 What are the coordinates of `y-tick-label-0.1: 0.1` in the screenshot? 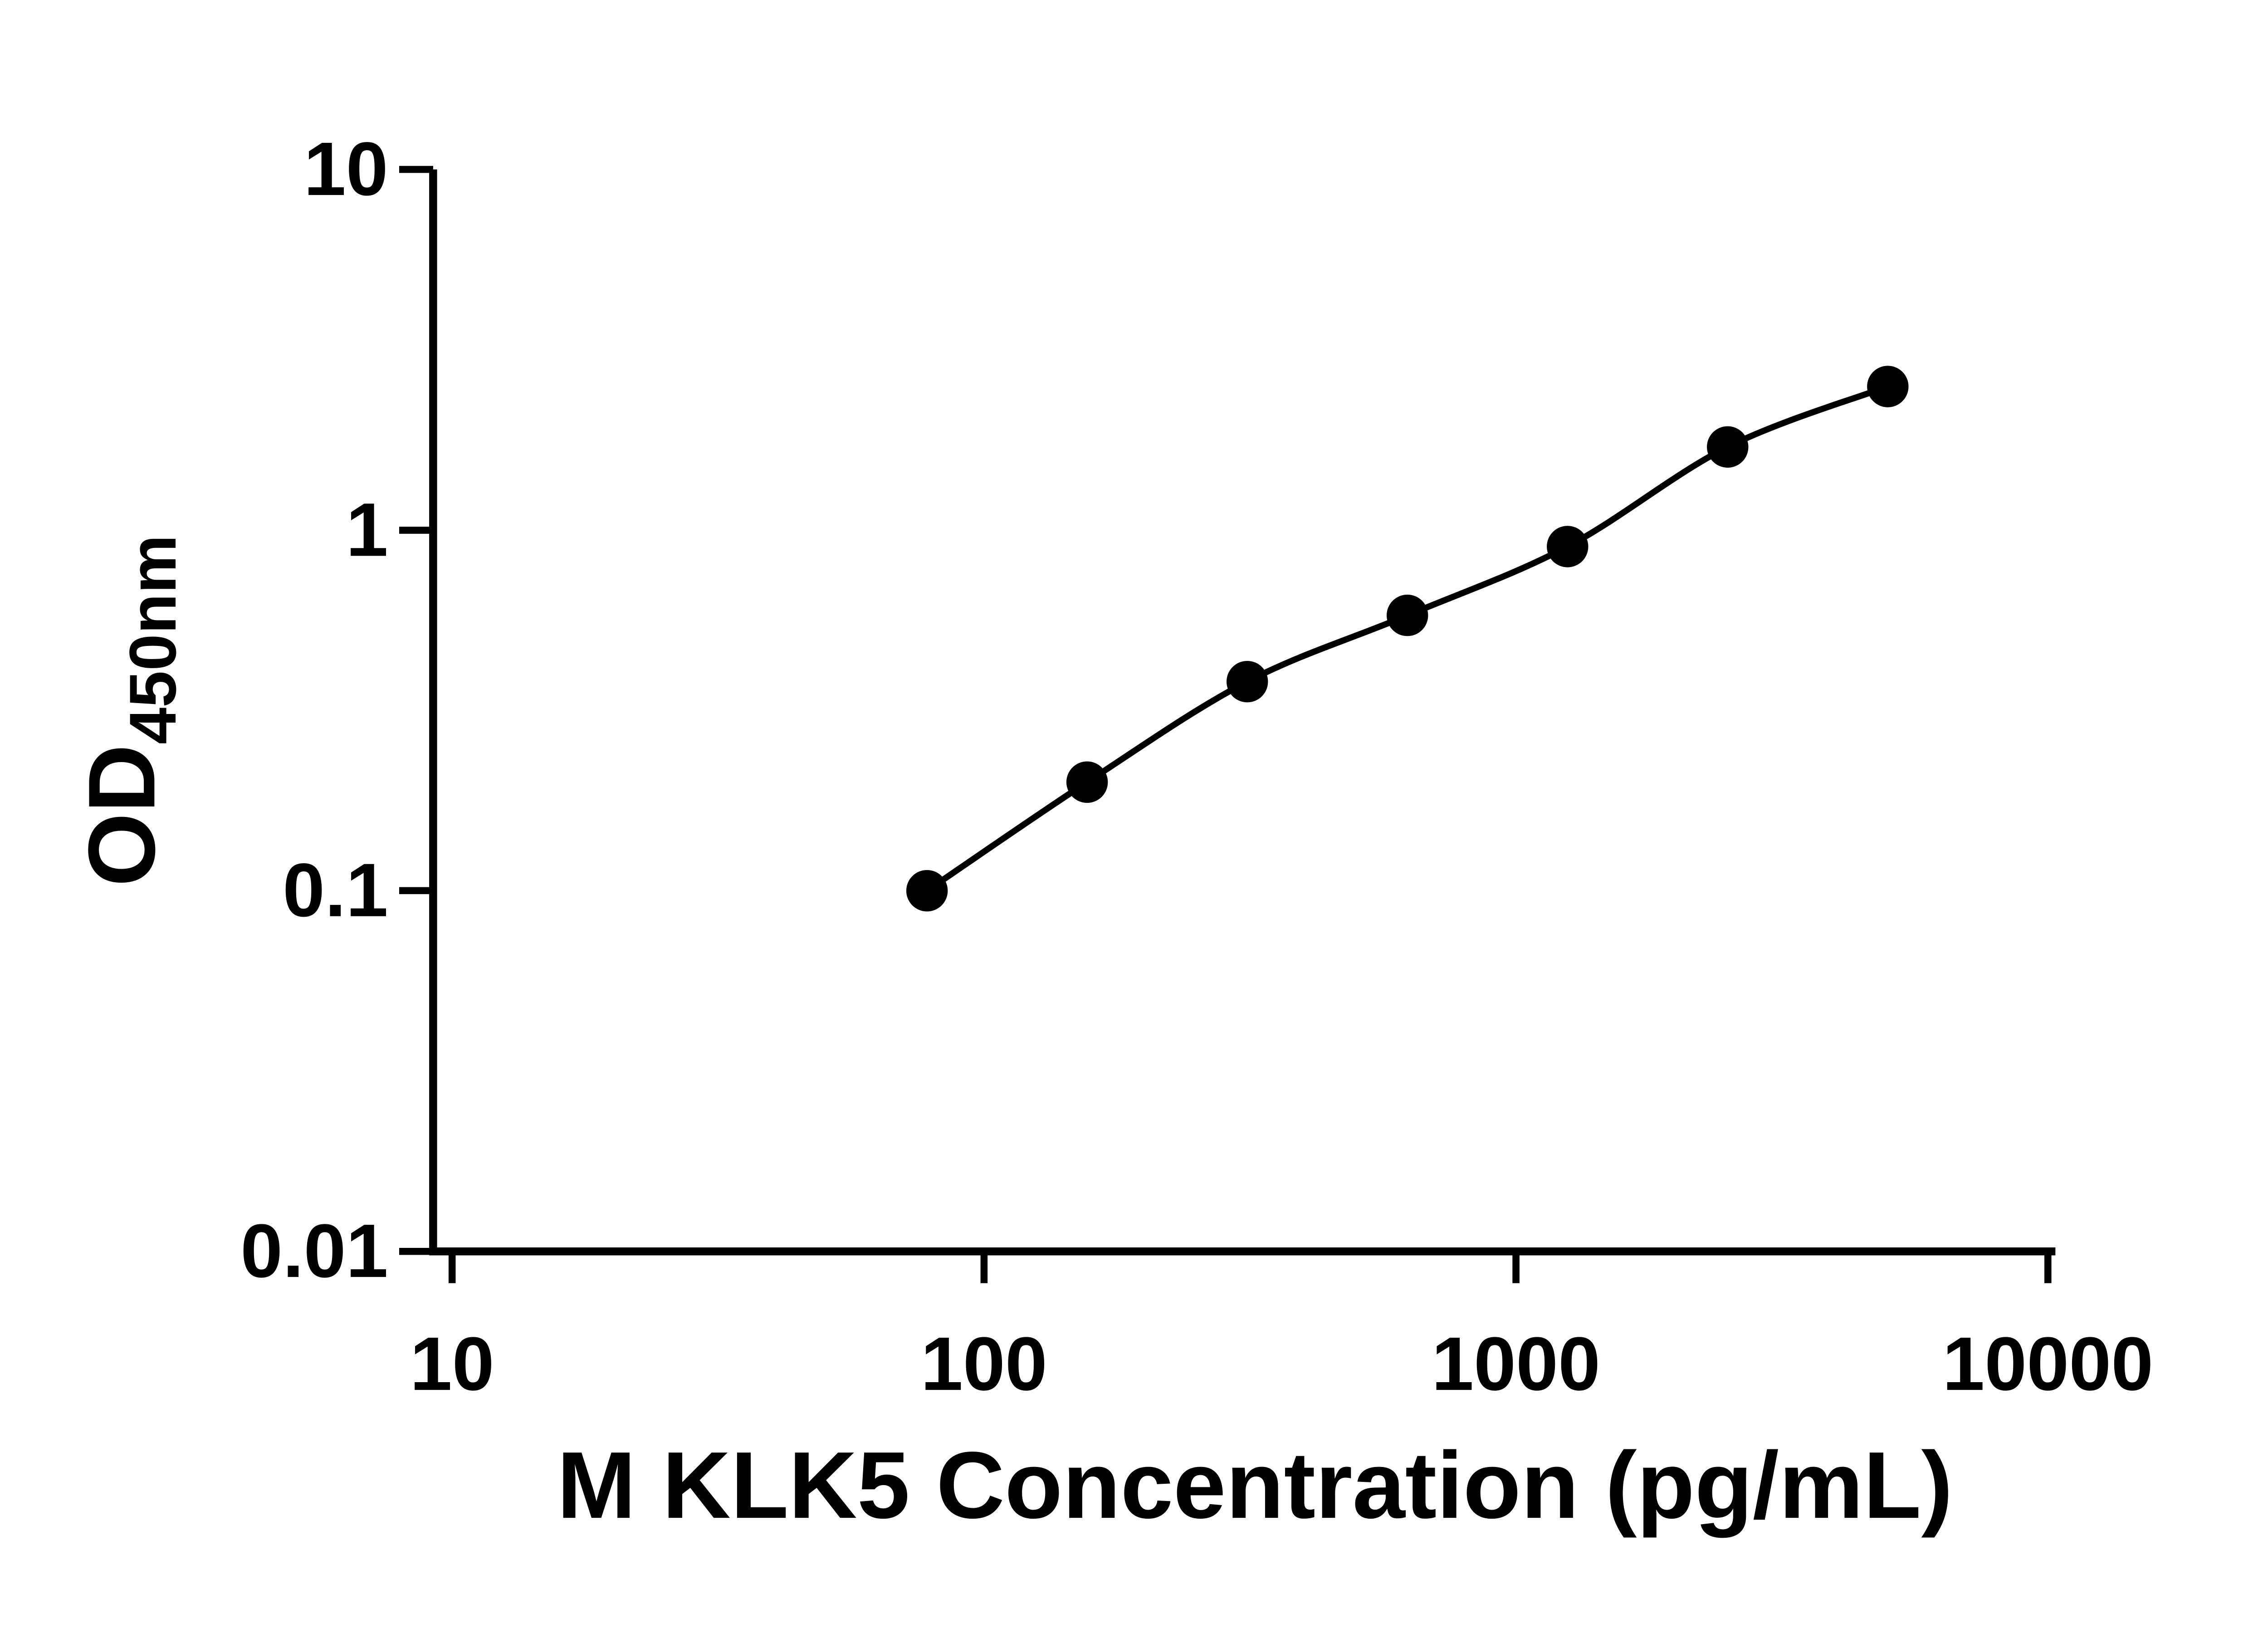 It's located at (336, 890).